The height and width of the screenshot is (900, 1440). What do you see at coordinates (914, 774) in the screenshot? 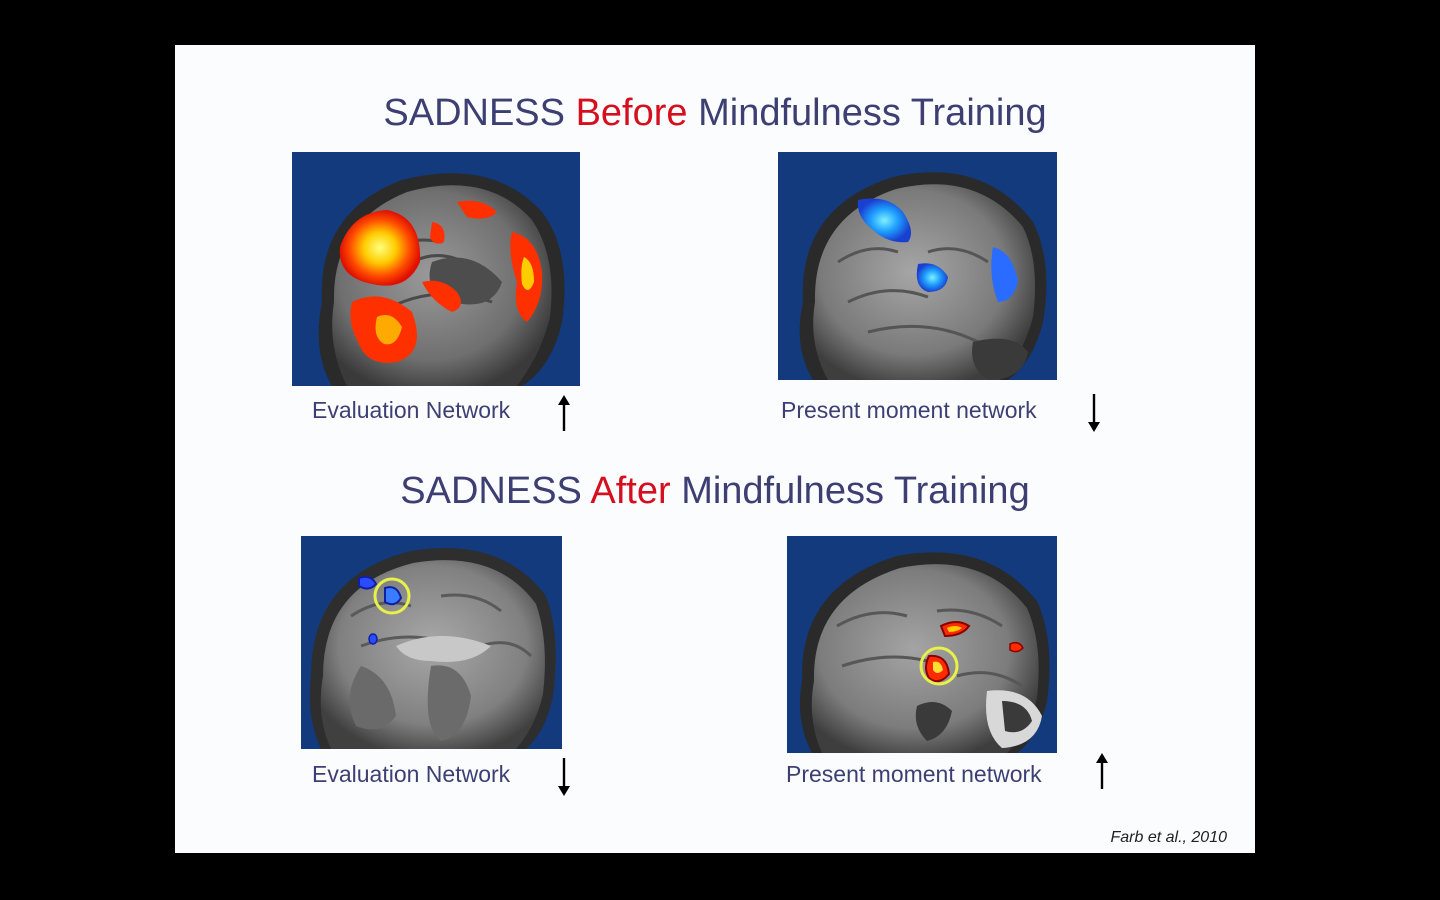
I see `after-present-caption: Present moment network` at bounding box center [914, 774].